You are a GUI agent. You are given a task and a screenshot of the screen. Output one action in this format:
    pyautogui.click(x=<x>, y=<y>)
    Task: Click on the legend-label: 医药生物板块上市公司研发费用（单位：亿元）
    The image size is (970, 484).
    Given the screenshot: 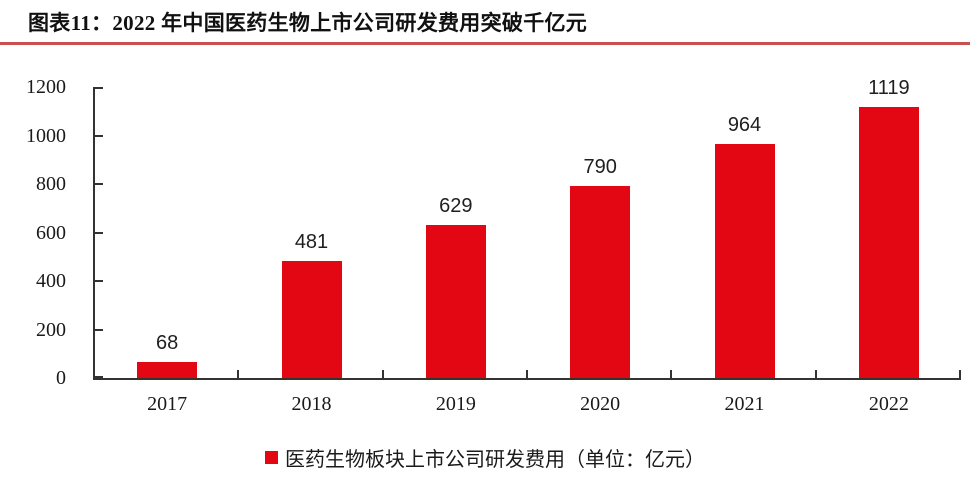 What is the action you would take?
    pyautogui.click(x=495, y=460)
    